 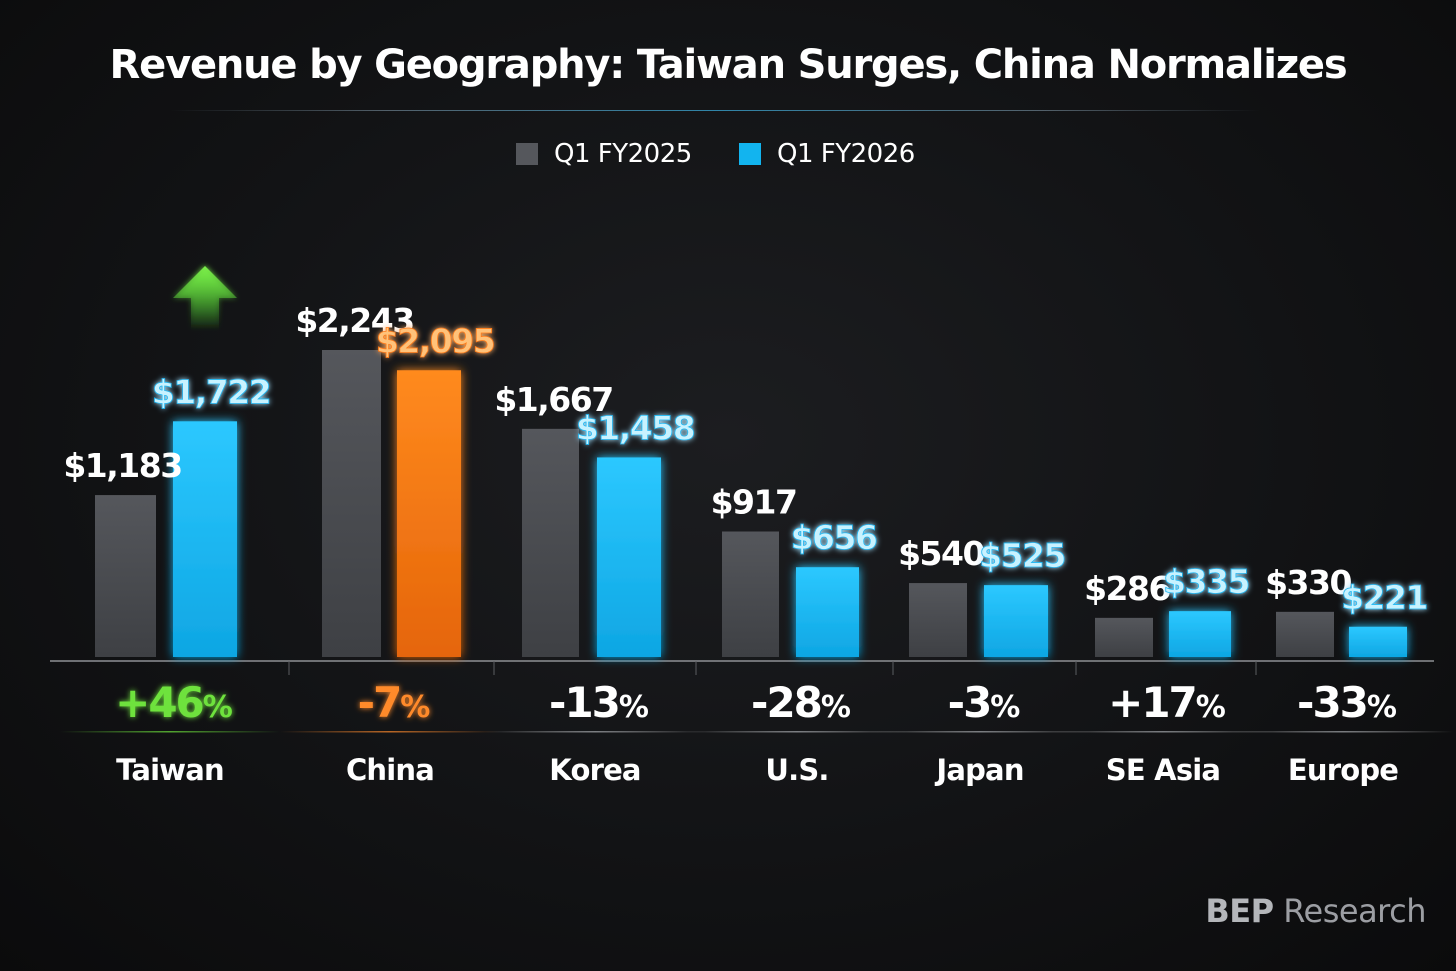 What do you see at coordinates (415, 707) in the screenshot?
I see `change-unit-china: %` at bounding box center [415, 707].